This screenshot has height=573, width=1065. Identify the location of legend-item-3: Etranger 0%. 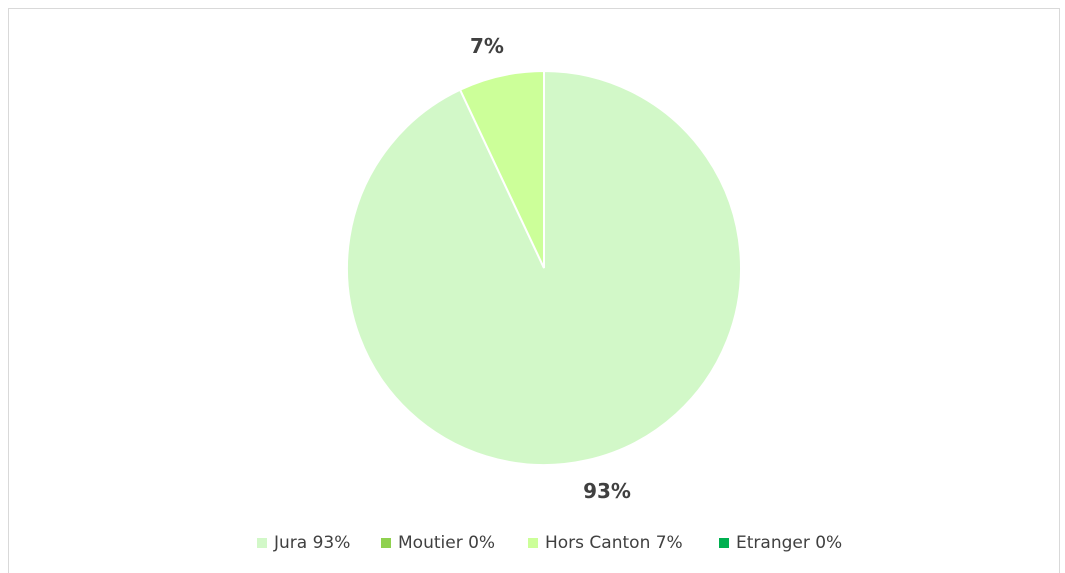
(780, 543).